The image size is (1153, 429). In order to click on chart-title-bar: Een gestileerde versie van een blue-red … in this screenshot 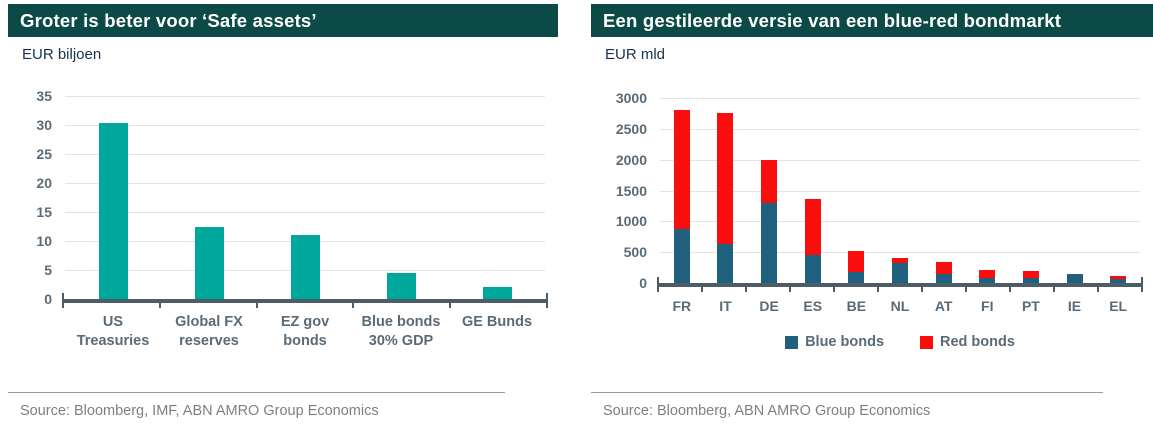, I will do `click(872, 20)`.